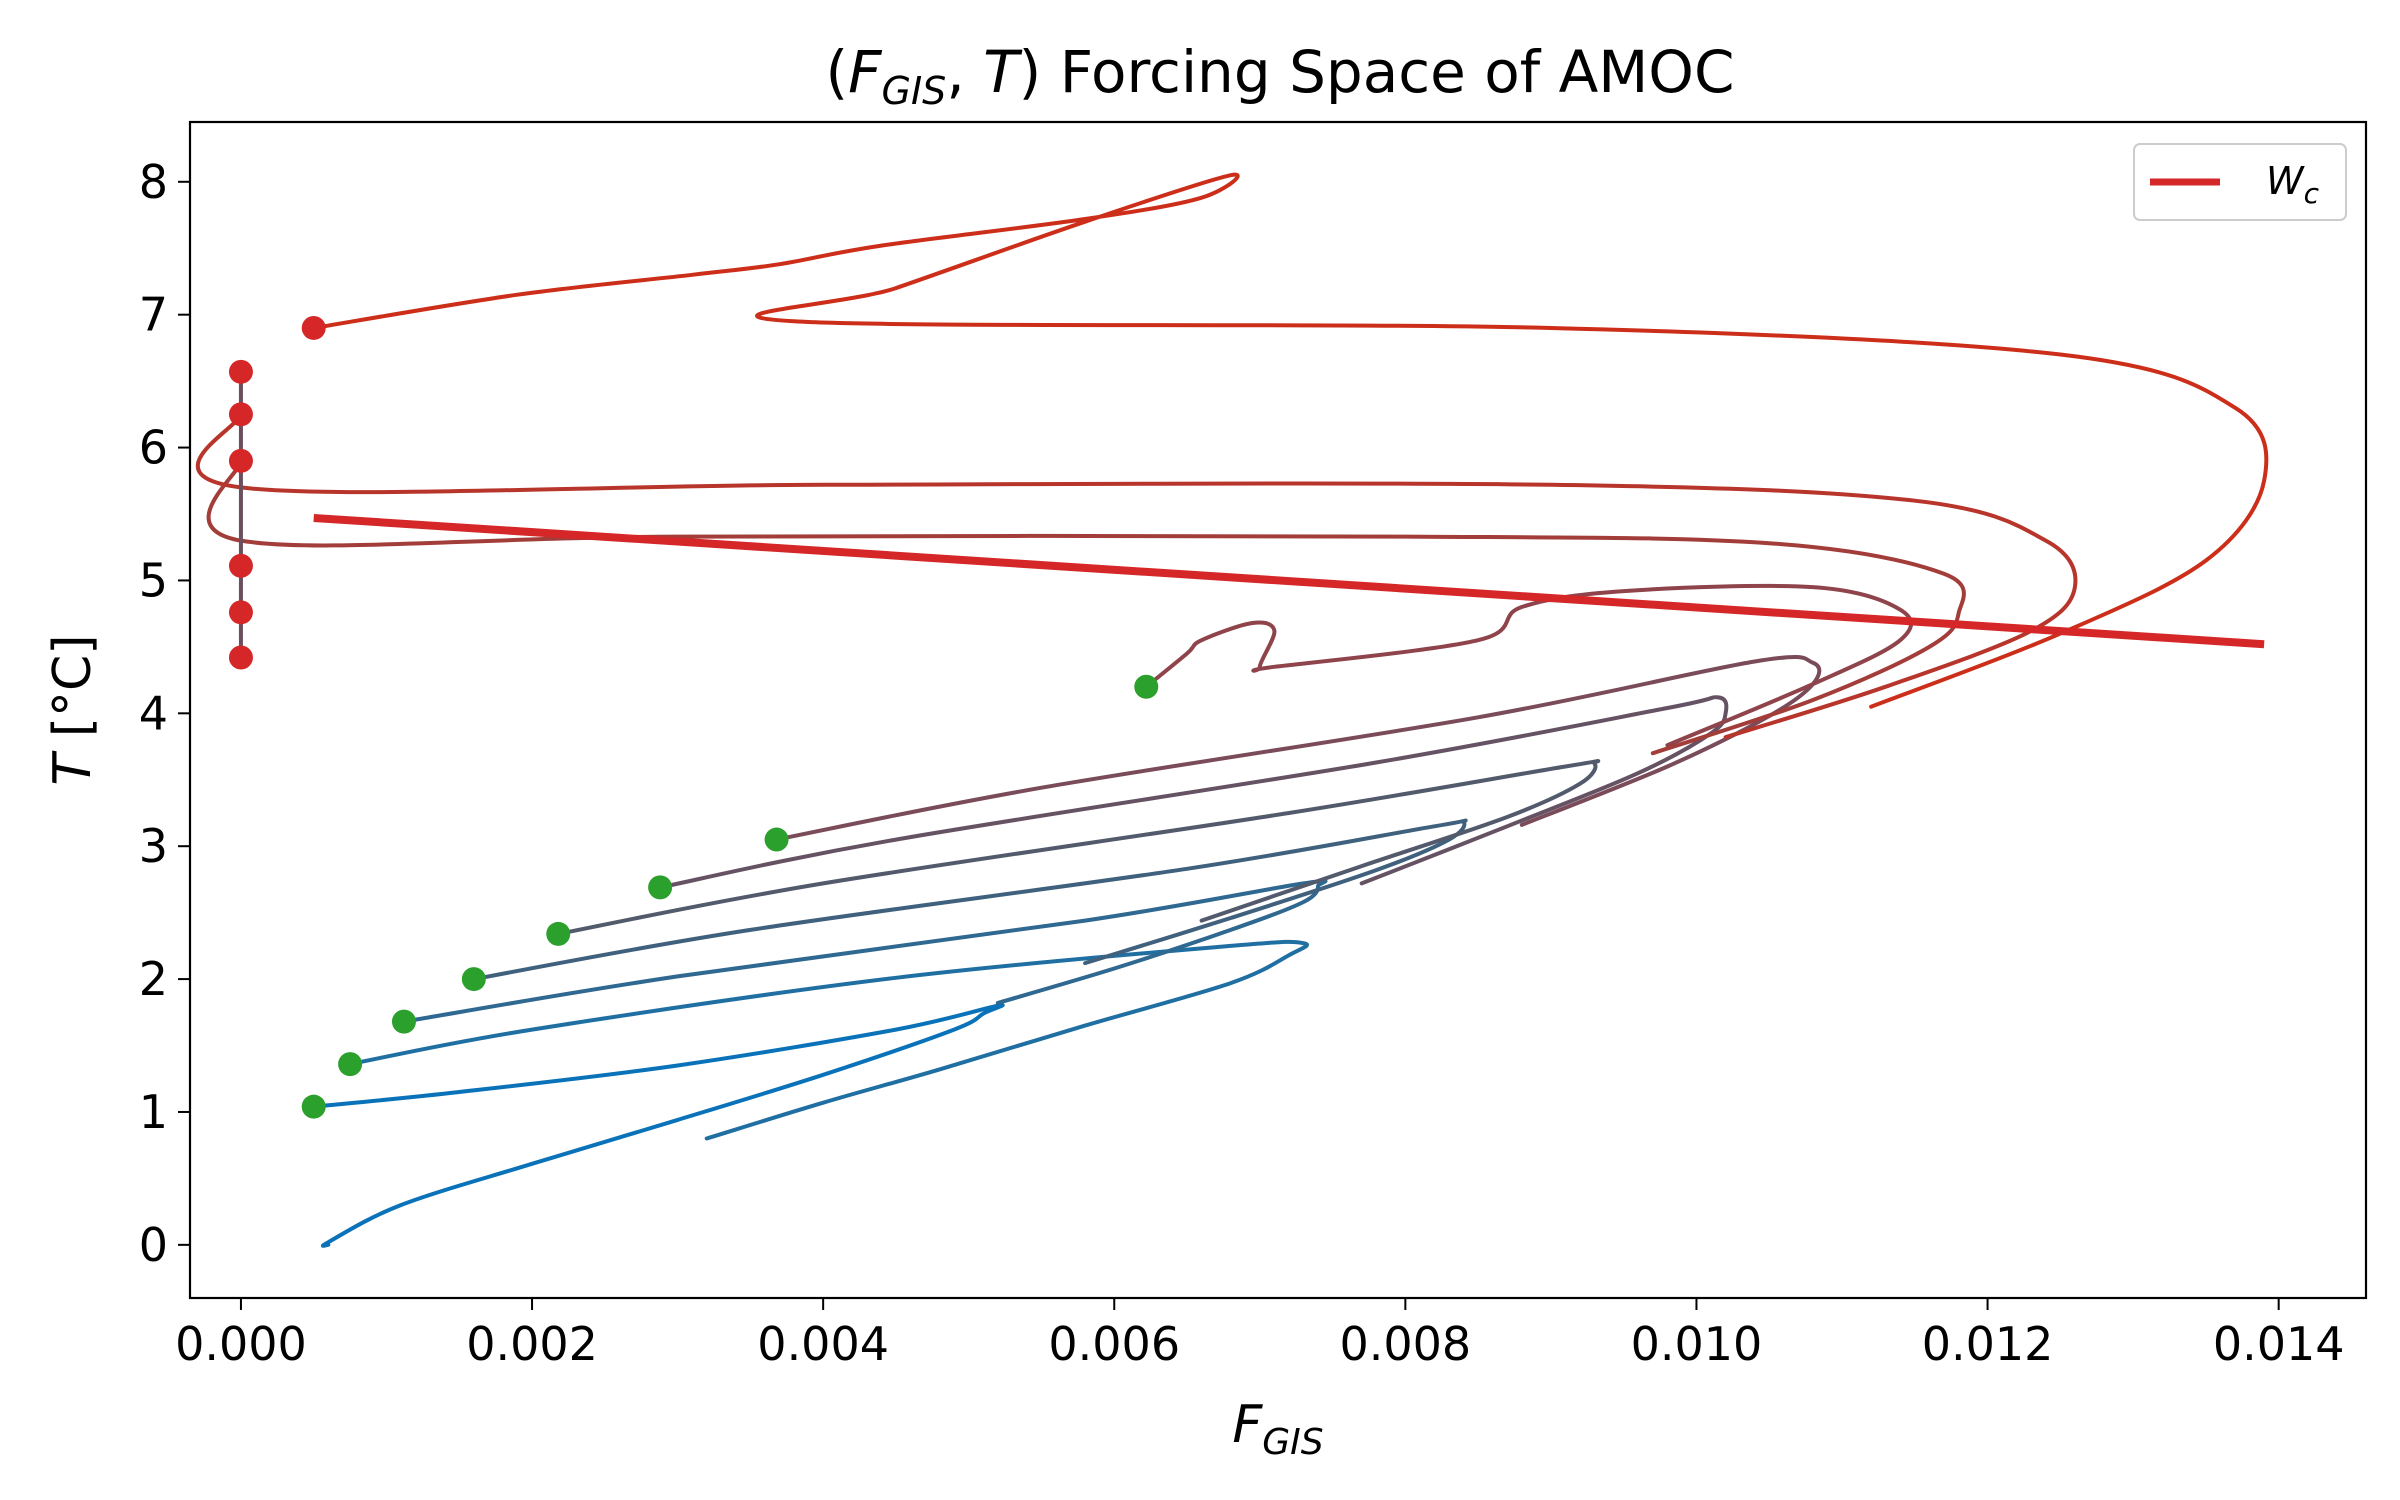 This screenshot has width=2400, height=1500. What do you see at coordinates (1260, 1334) in the screenshot?
I see `x-axis-ticks: 0.000 0.002 0.004 0.006 0.008 0.010 0.012 0.014` at bounding box center [1260, 1334].